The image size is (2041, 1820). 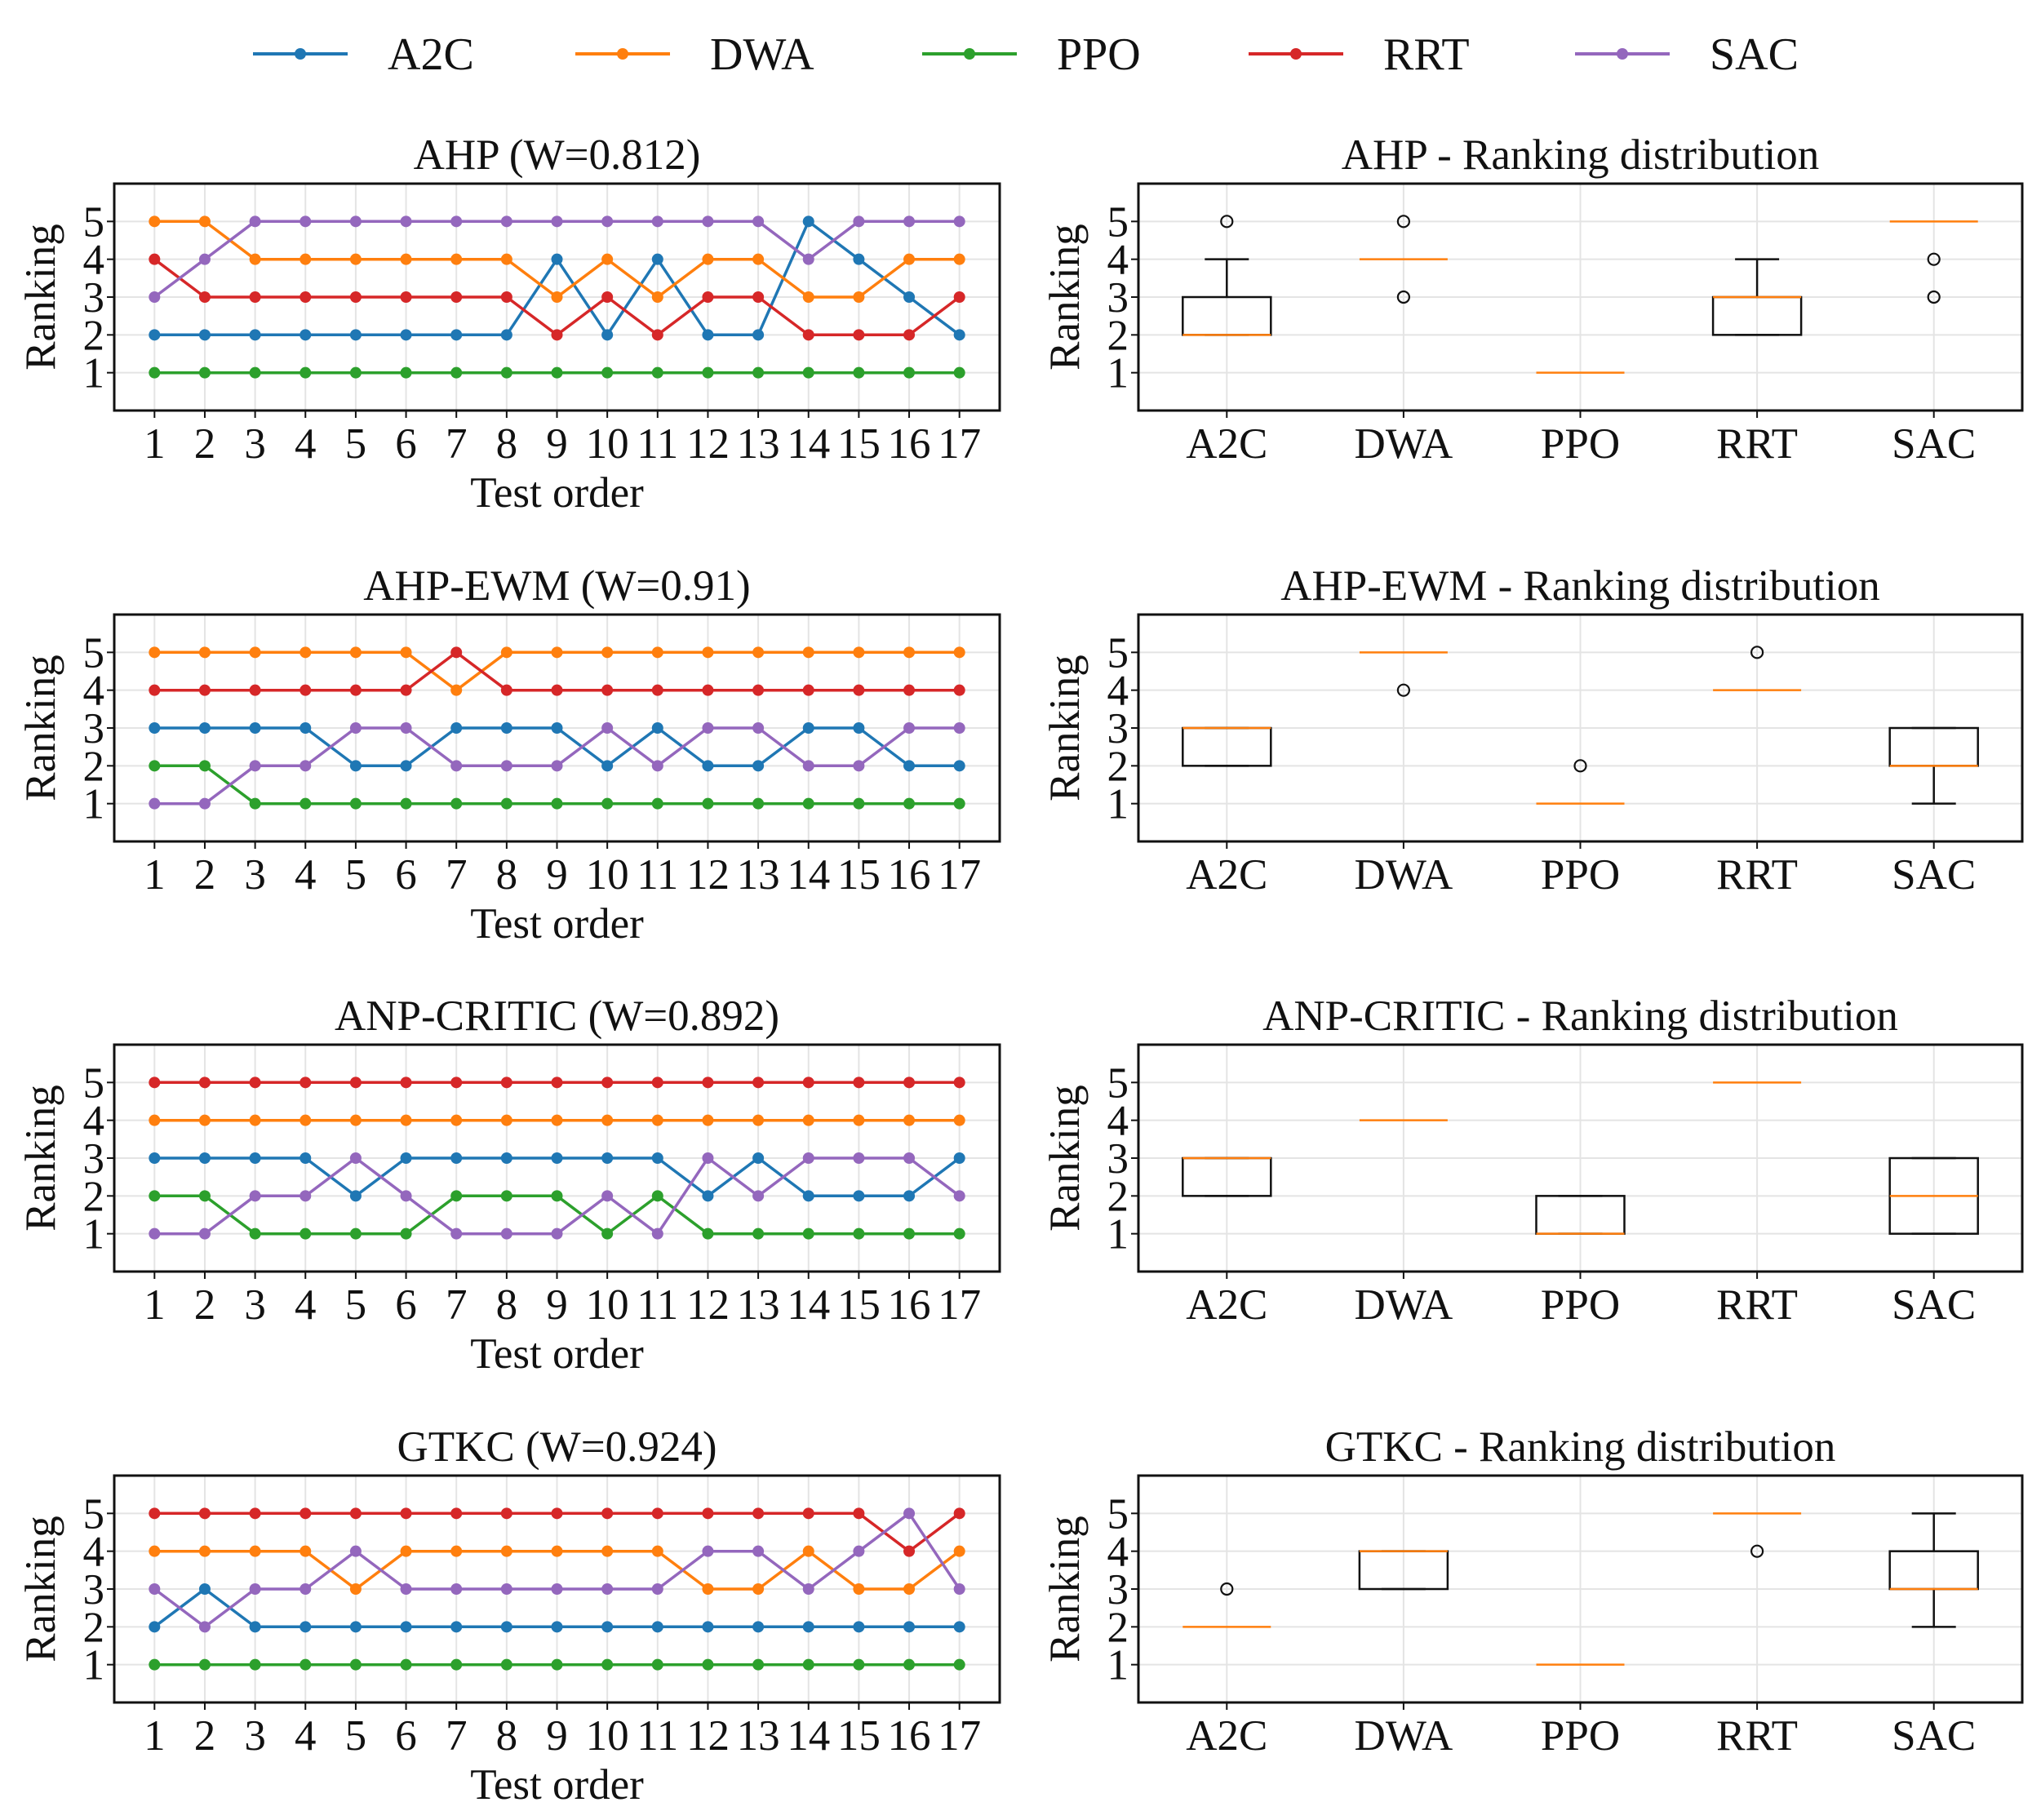 What do you see at coordinates (1687, 54) in the screenshot?
I see `legend-entry-sac: SAC` at bounding box center [1687, 54].